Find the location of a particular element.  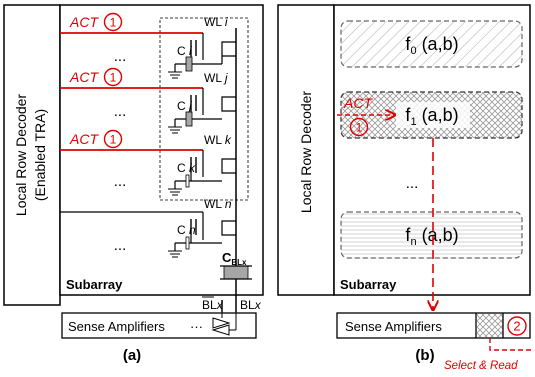

row-fn is located at coordinates (431, 235).